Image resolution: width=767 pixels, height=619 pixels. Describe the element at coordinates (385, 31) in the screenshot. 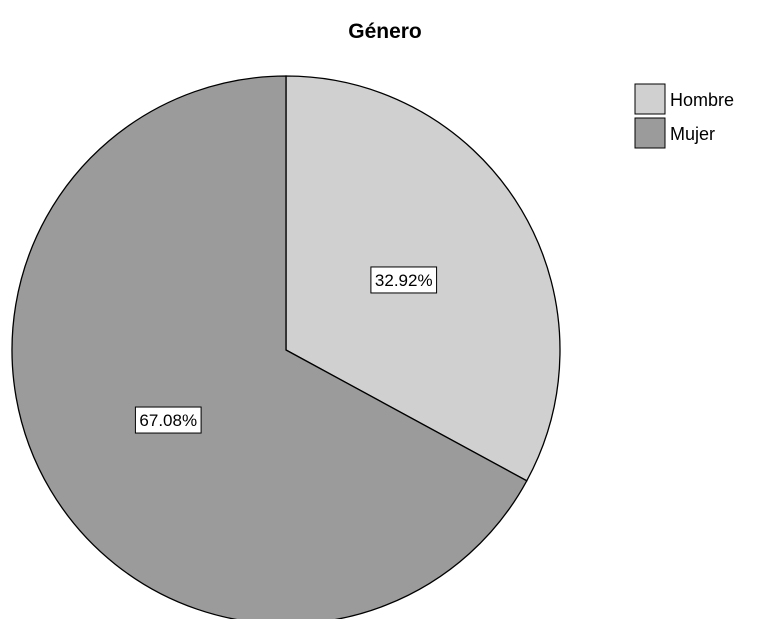

I see `chart-title: Género` at that location.